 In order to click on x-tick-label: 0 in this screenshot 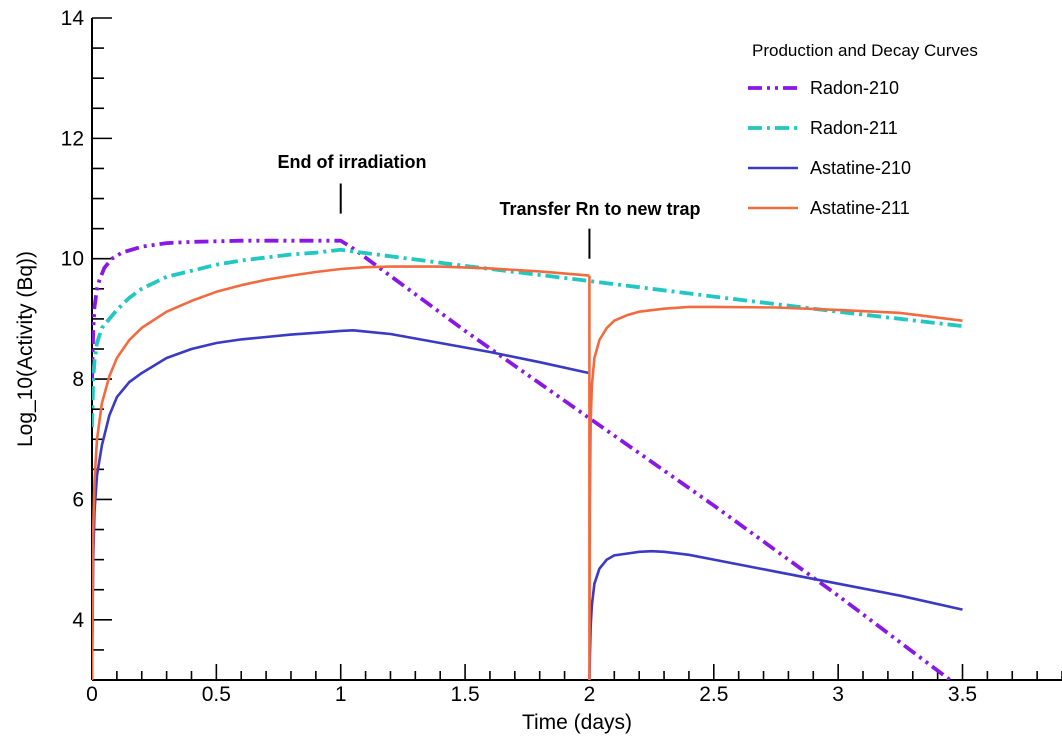, I will do `click(92, 694)`.